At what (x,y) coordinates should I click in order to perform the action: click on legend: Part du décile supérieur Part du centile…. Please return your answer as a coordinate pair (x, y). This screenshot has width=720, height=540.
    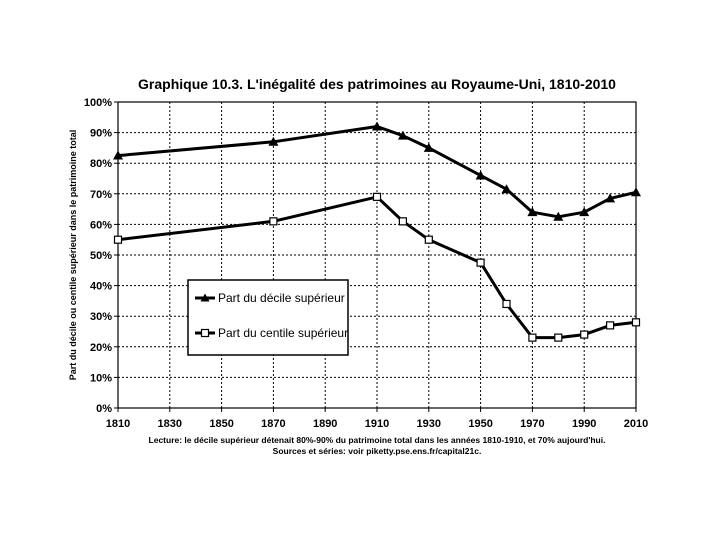
    Looking at the image, I should click on (268, 317).